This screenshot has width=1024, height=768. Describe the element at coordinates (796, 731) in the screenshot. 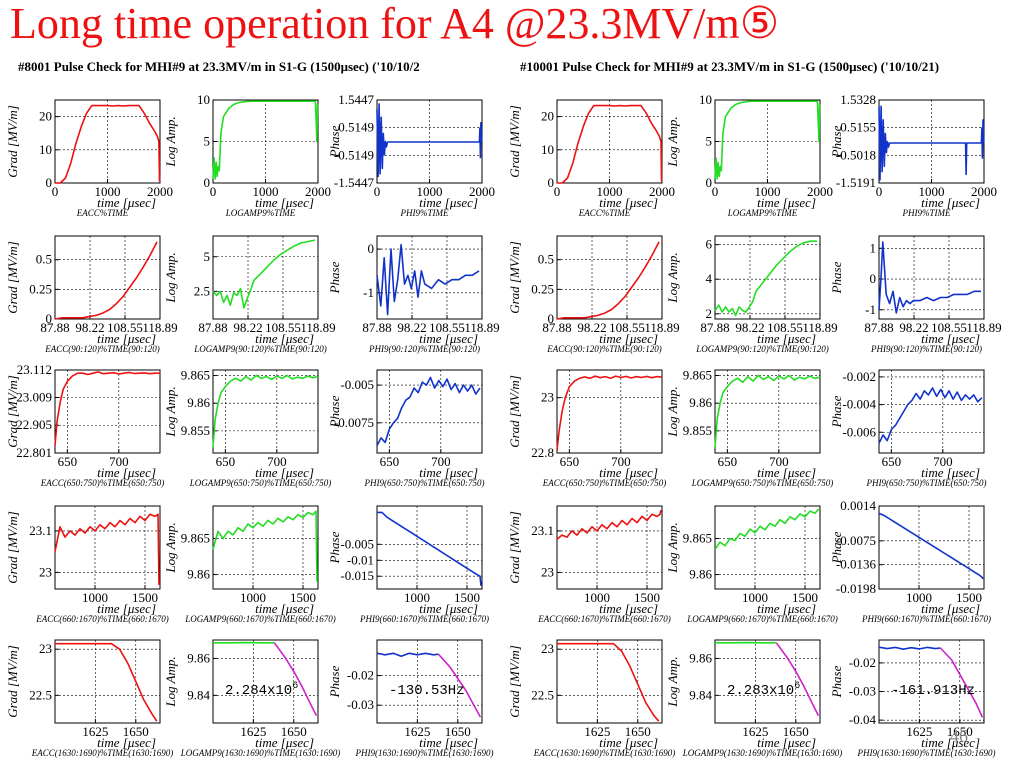

I see `x-tick-label: 1650` at that location.